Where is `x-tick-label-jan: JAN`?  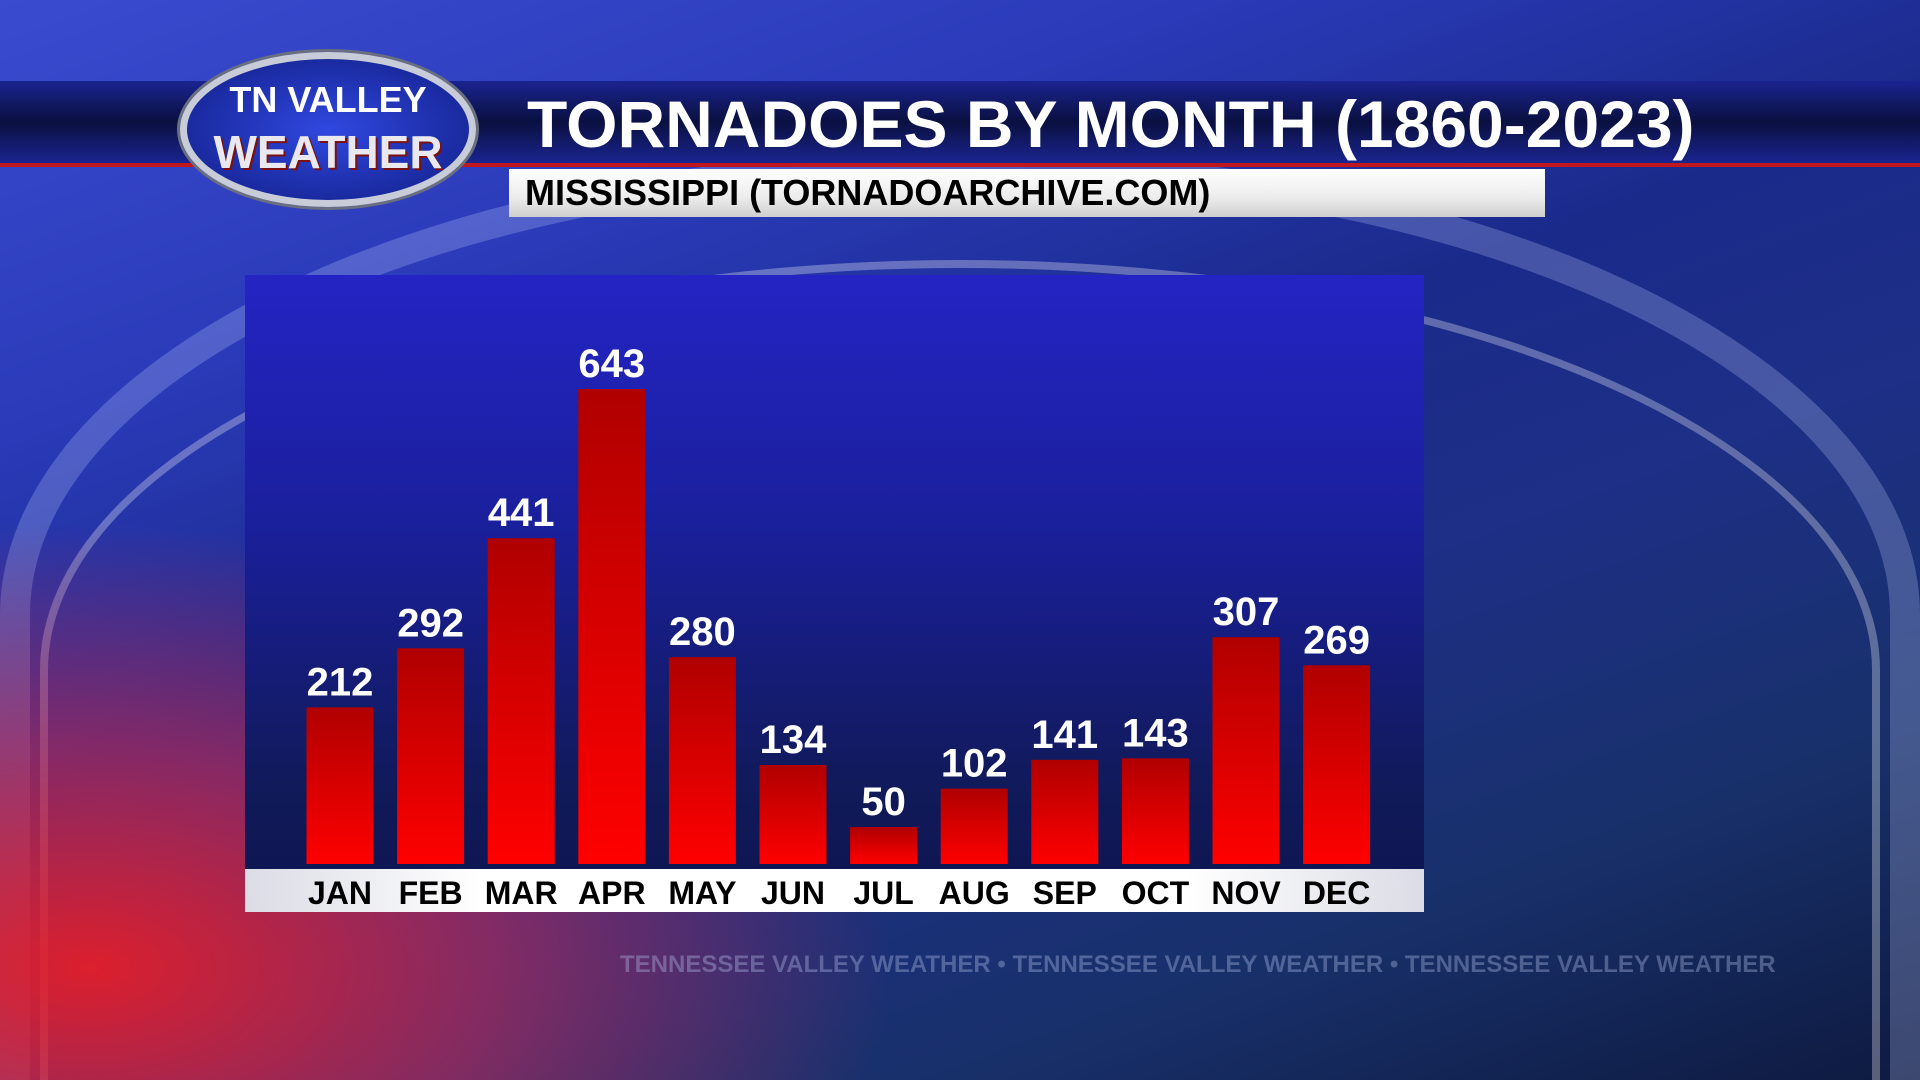
x-tick-label-jan: JAN is located at coordinates (340, 893).